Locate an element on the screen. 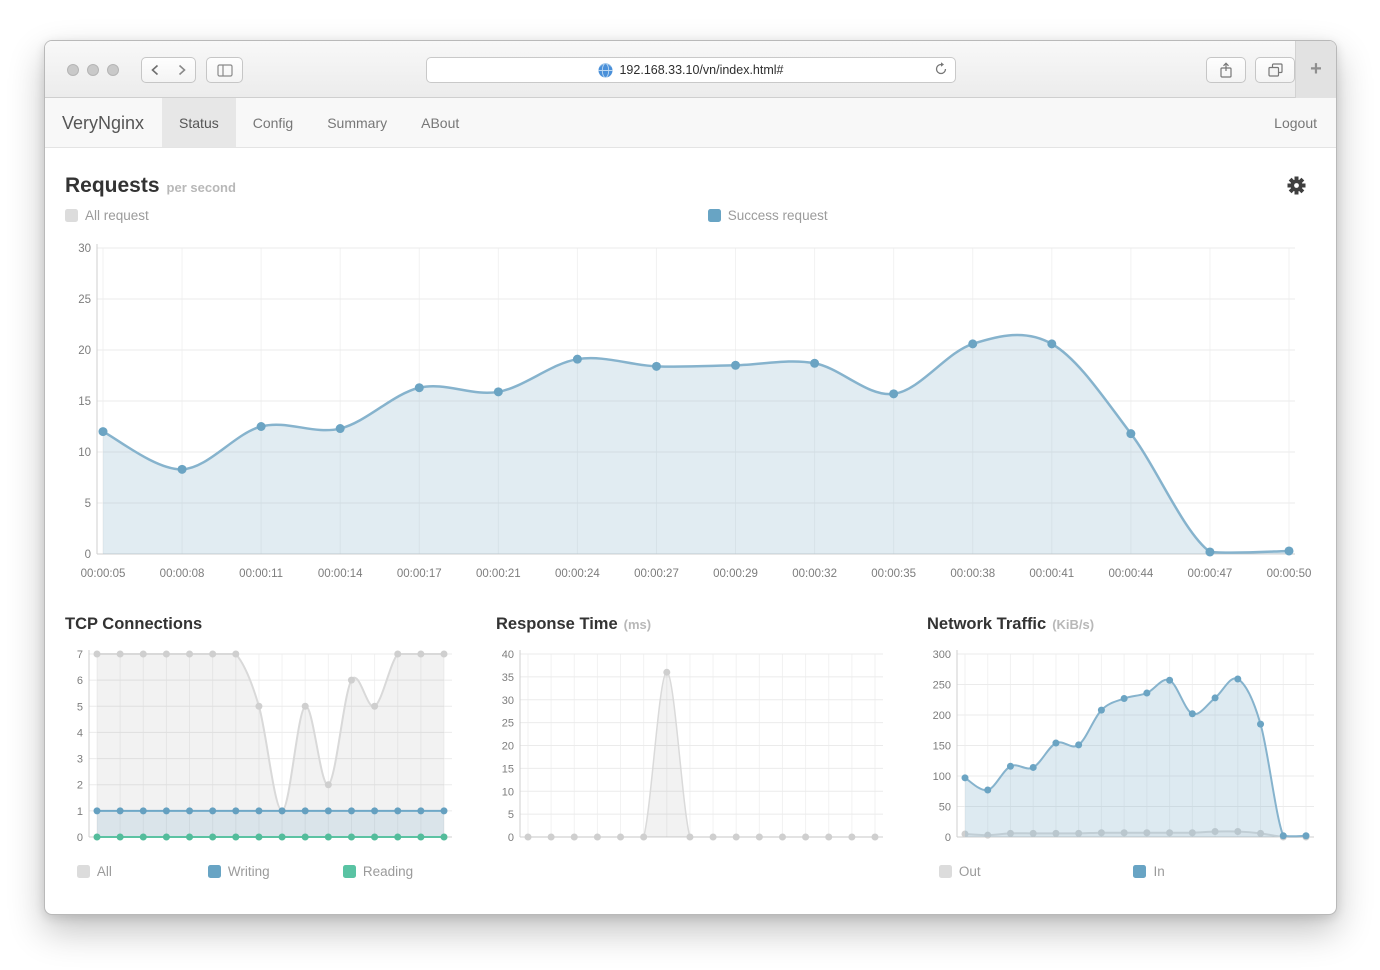  browser-toolbar: 192.168.33.10/vn/index.html# + is located at coordinates (690, 69).